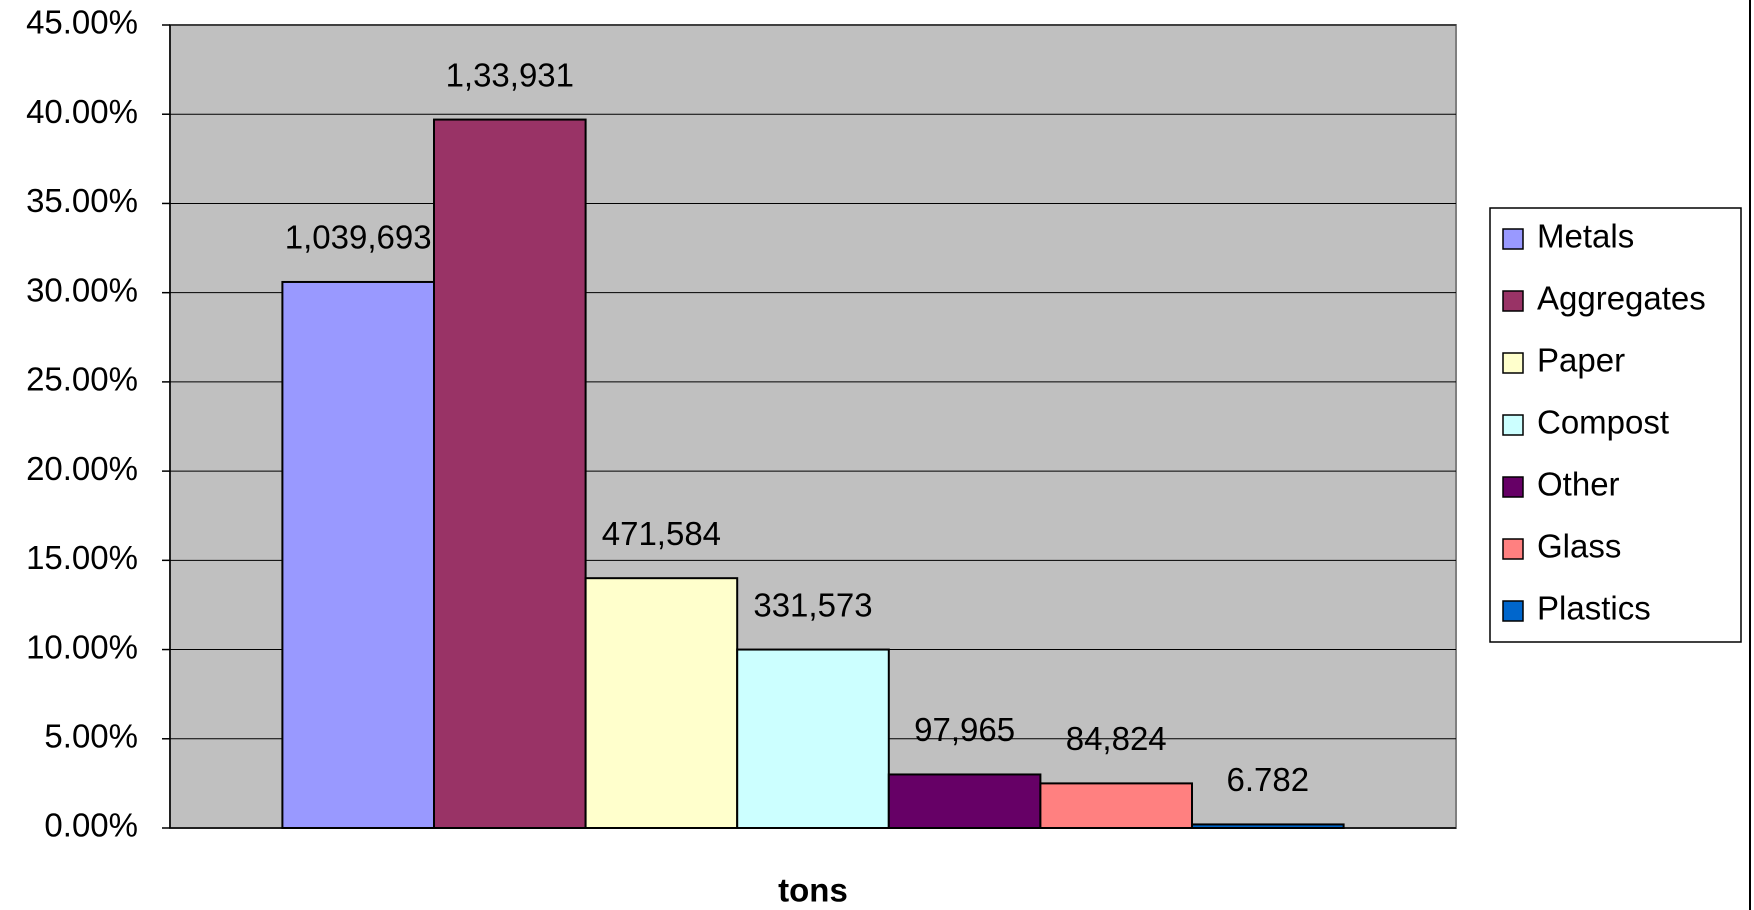 This screenshot has height=910, width=1754. Describe the element at coordinates (82, 200) in the screenshot. I see `y-tick-label: 35.00%` at that location.